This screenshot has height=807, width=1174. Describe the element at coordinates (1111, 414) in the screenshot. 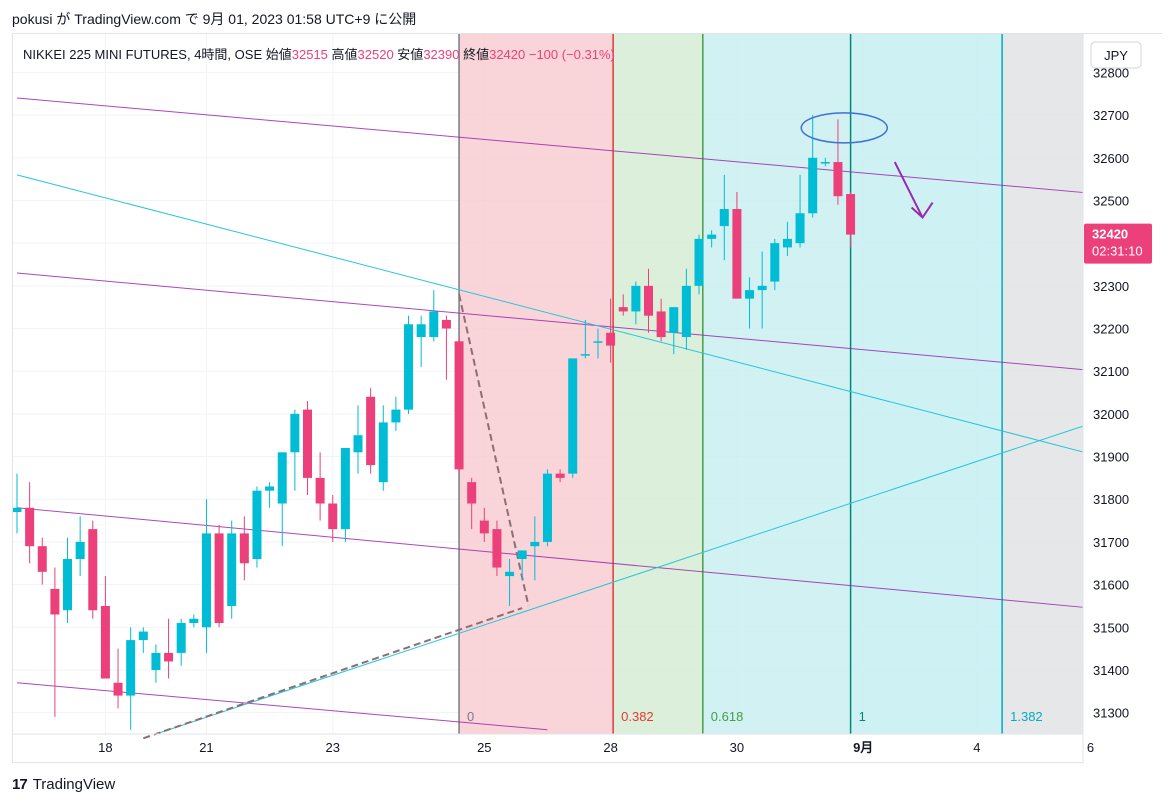

I see `price-tick-label: 32000` at that location.